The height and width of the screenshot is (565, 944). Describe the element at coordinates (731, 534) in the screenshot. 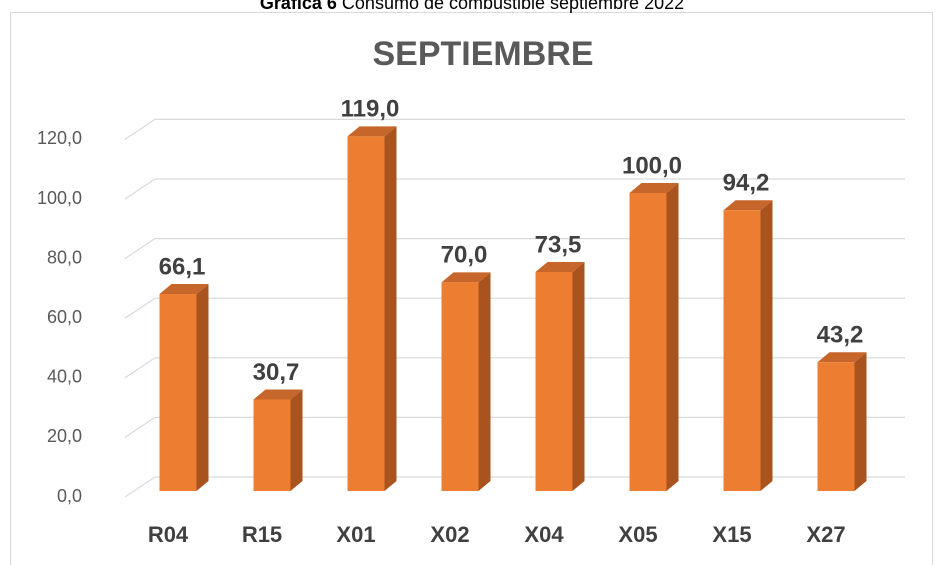

I see `x-tick-label: X15` at that location.